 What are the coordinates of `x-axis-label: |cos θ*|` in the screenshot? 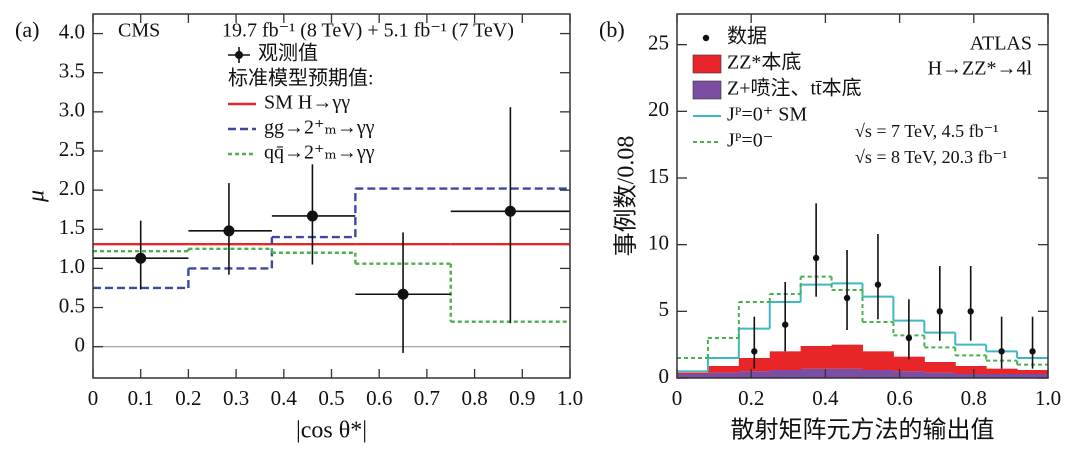 It's located at (331, 431).